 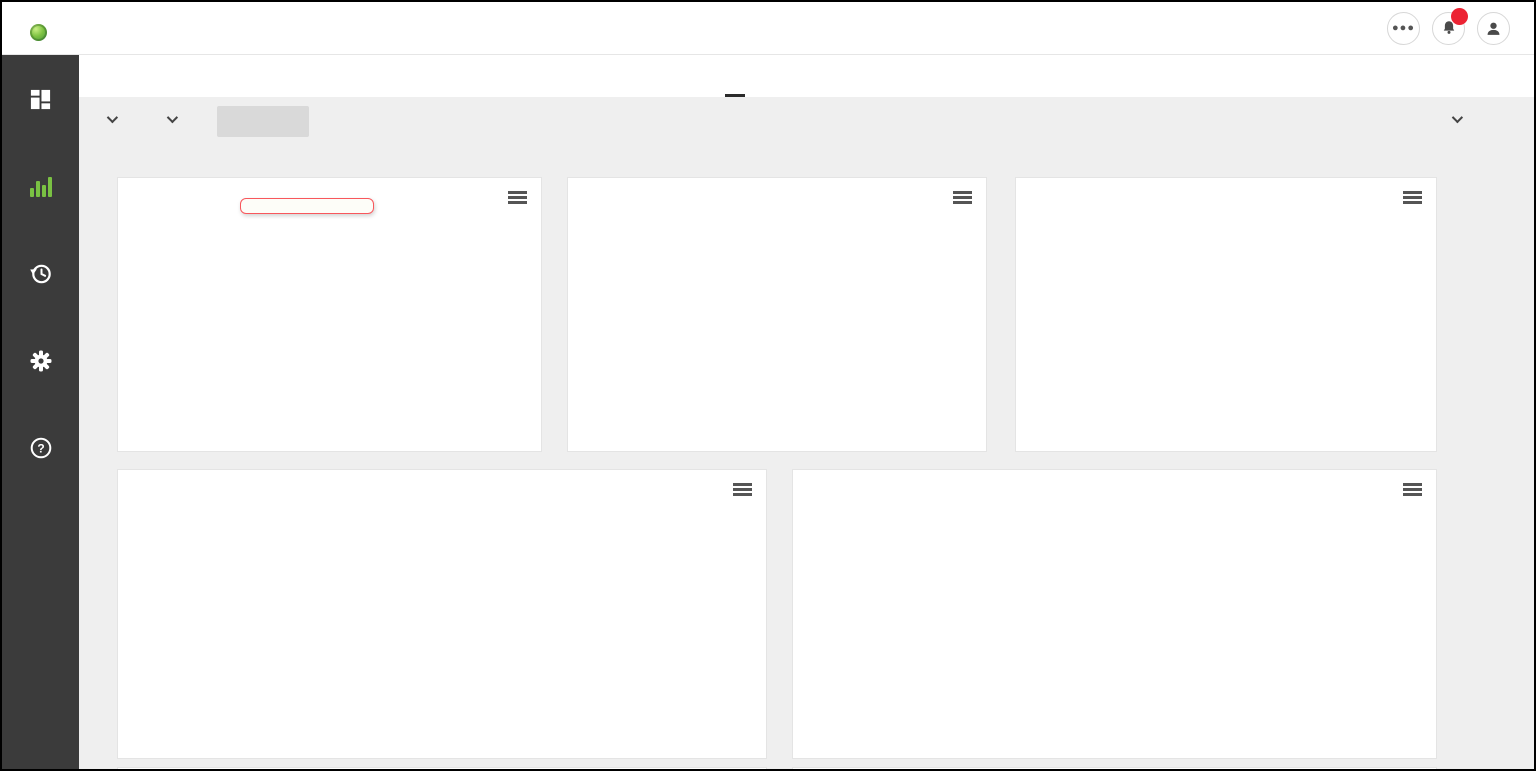 What do you see at coordinates (330, 322) in the screenshot?
I see `backup-status-chart` at bounding box center [330, 322].